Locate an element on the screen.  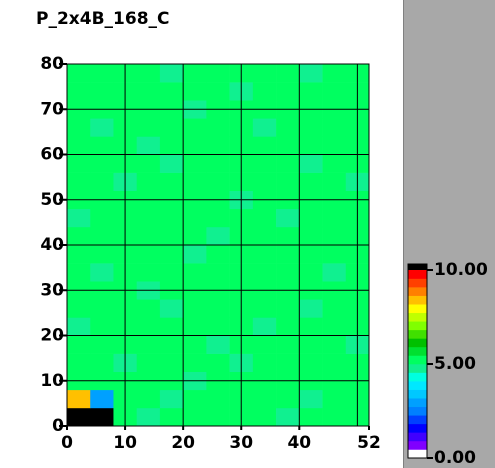
colorbar-tick-label: 5.00 is located at coordinates (455, 364).